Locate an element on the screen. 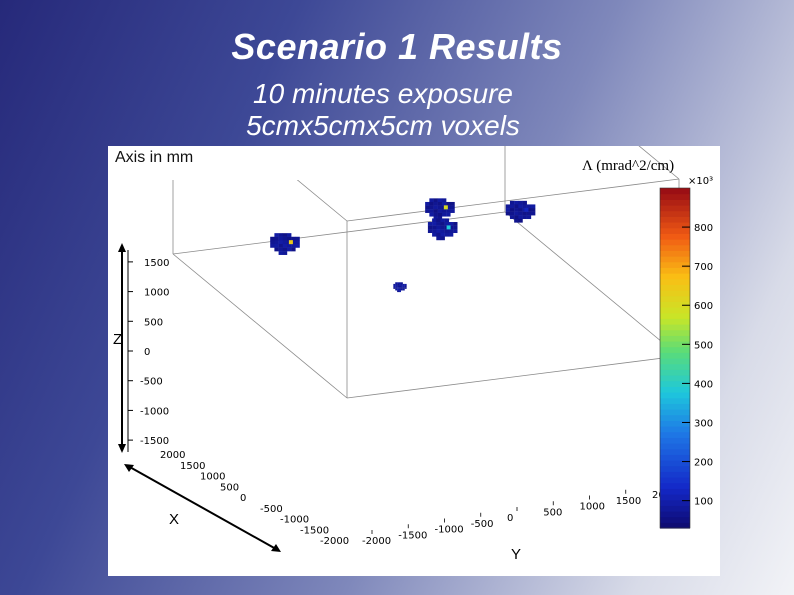 This screenshot has height=595, width=794. slide-subtitle-voxels: 5cmx5cmx5cm voxels is located at coordinates (383, 125).